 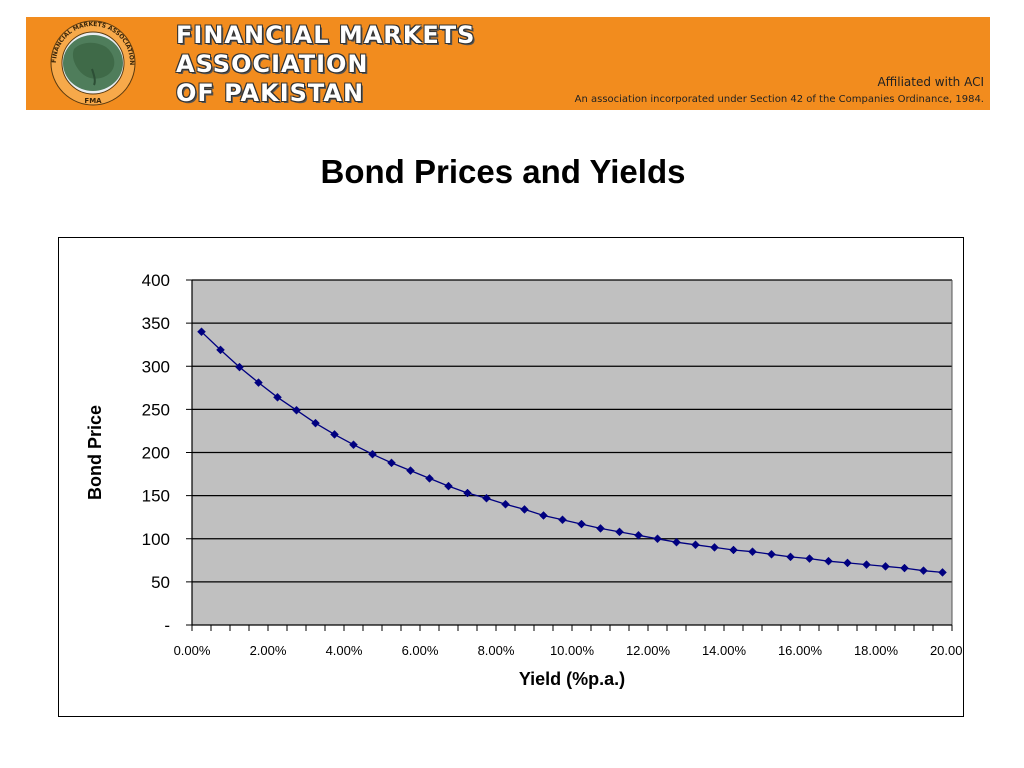 What do you see at coordinates (268, 650) in the screenshot?
I see `x-tick-label: 2.00%` at bounding box center [268, 650].